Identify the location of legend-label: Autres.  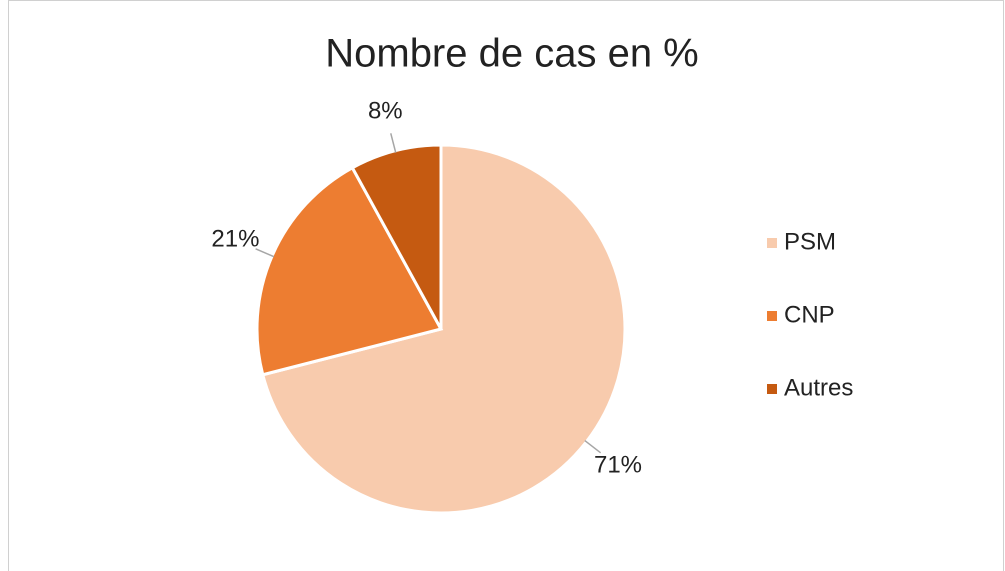
(818, 387).